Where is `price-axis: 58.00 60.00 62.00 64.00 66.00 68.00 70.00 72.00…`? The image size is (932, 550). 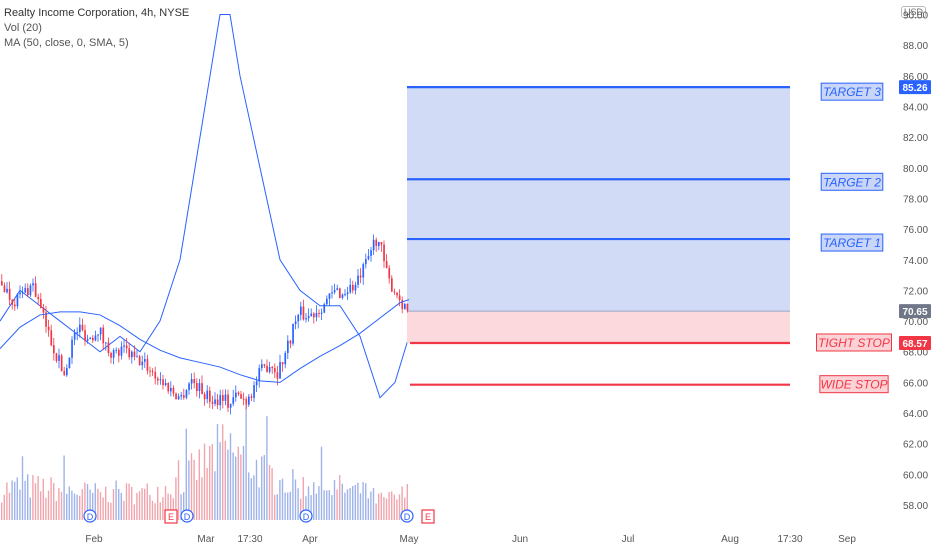
price-axis: 58.00 60.00 62.00 64.00 66.00 68.00 70.00 72.00… is located at coordinates (915, 262).